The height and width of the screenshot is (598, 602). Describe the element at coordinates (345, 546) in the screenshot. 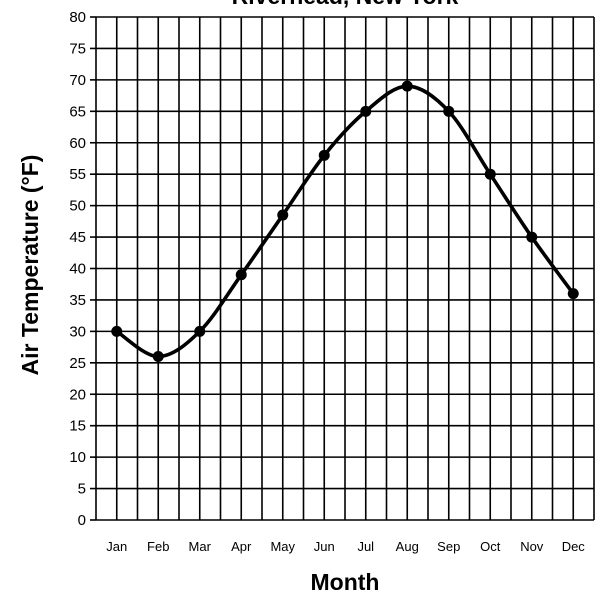

I see `x-tick-labels: Jan Feb Mar Apr May Jun Jul Aug Sep Oct Nov Dec` at that location.